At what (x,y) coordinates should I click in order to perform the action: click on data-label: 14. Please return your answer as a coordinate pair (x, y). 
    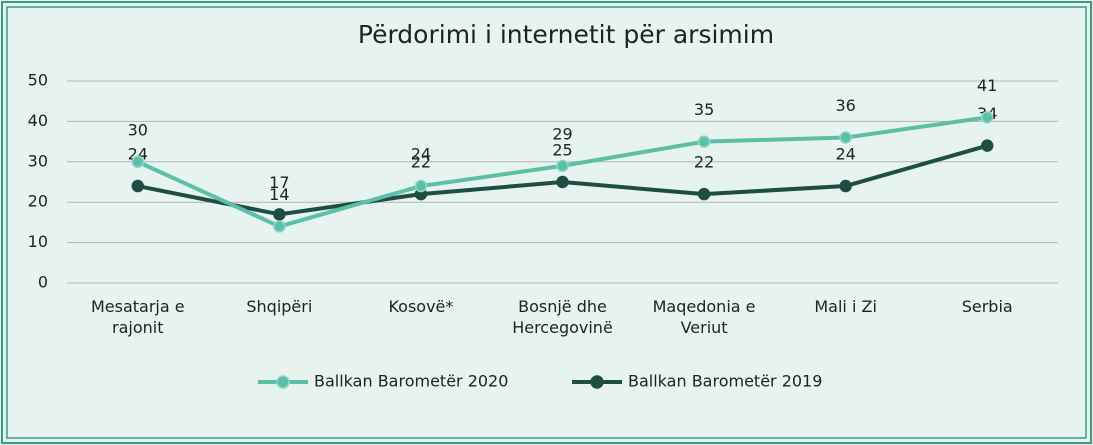
    Looking at the image, I should click on (279, 194).